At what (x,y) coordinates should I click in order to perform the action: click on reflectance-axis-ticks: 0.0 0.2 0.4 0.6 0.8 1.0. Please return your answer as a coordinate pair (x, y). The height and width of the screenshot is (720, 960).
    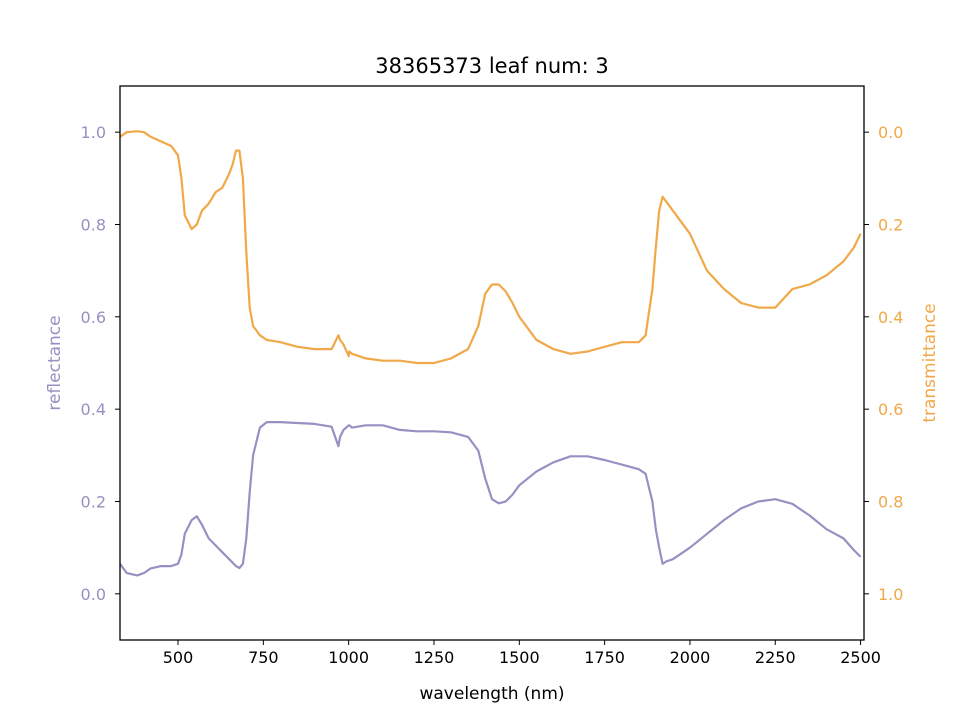
    Looking at the image, I should click on (100, 363).